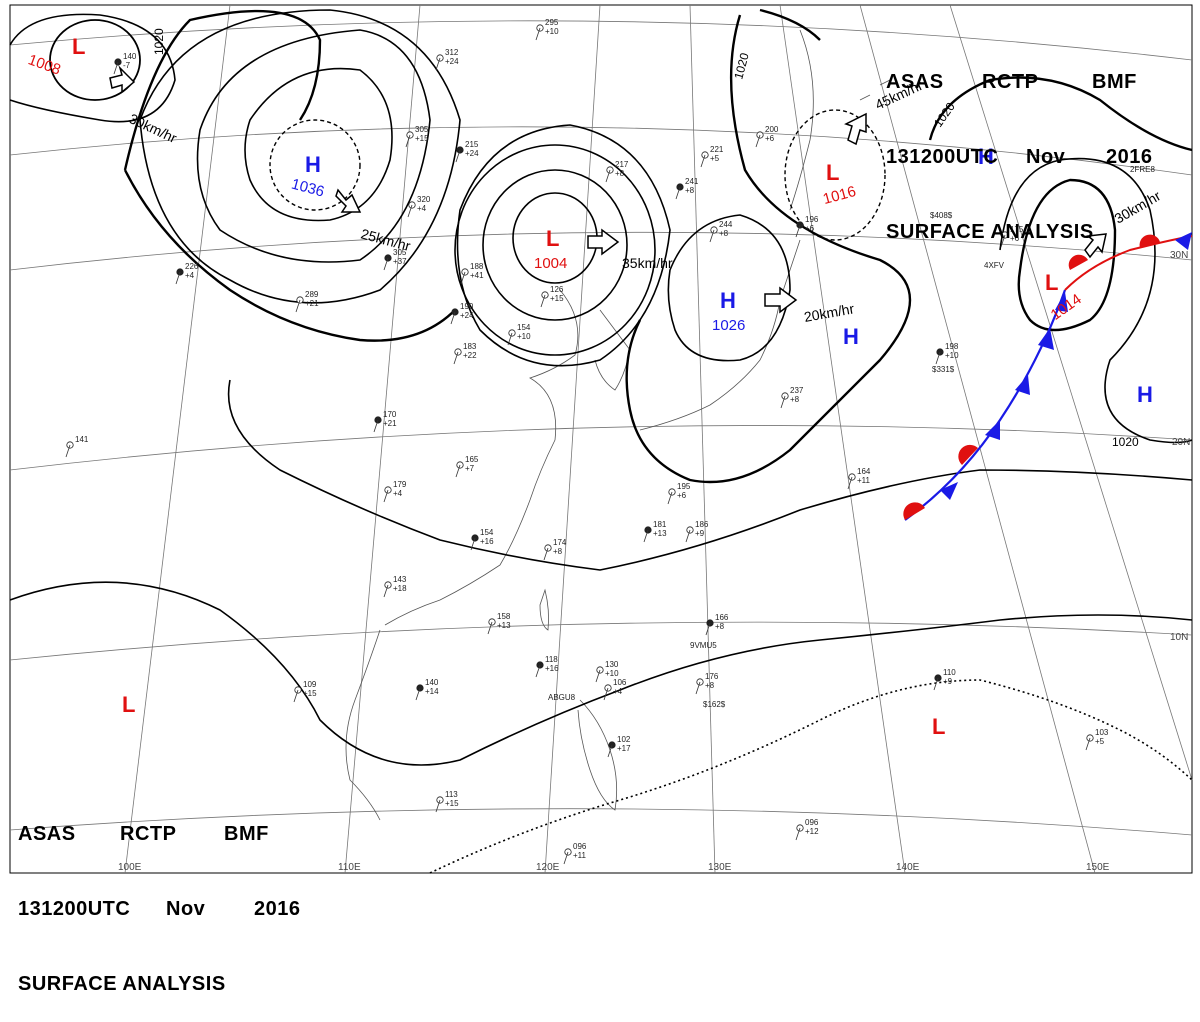  I want to click on station-plot: 109+15, so click(305, 691).